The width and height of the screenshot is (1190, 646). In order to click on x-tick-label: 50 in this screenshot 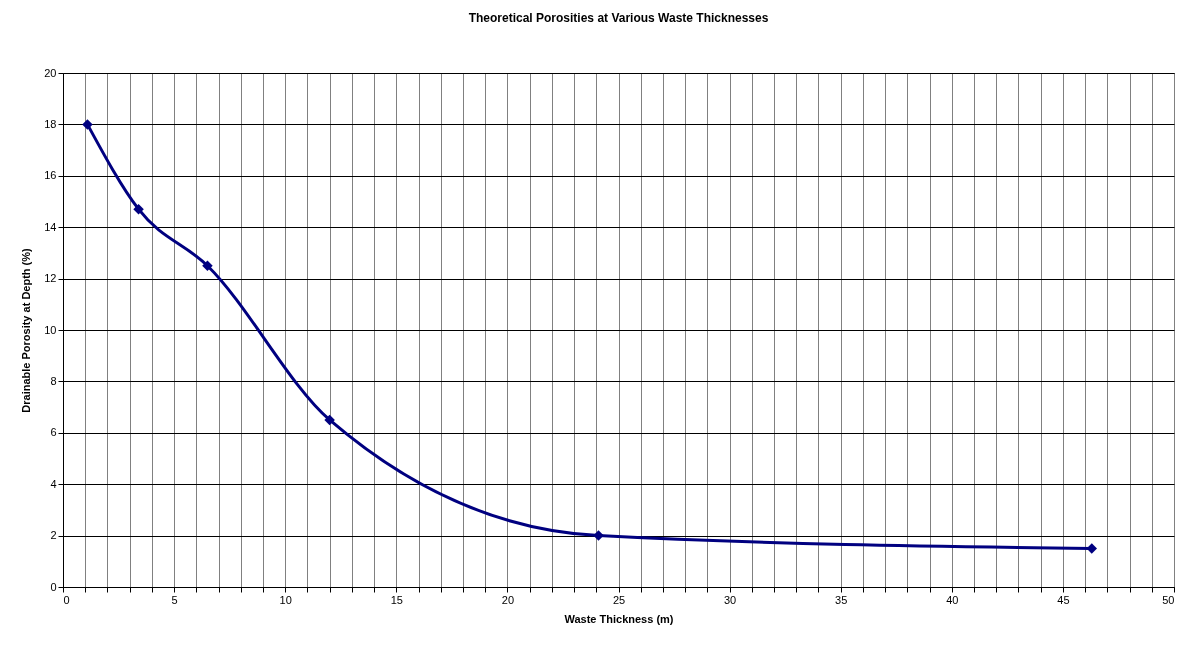, I will do `click(1168, 599)`.